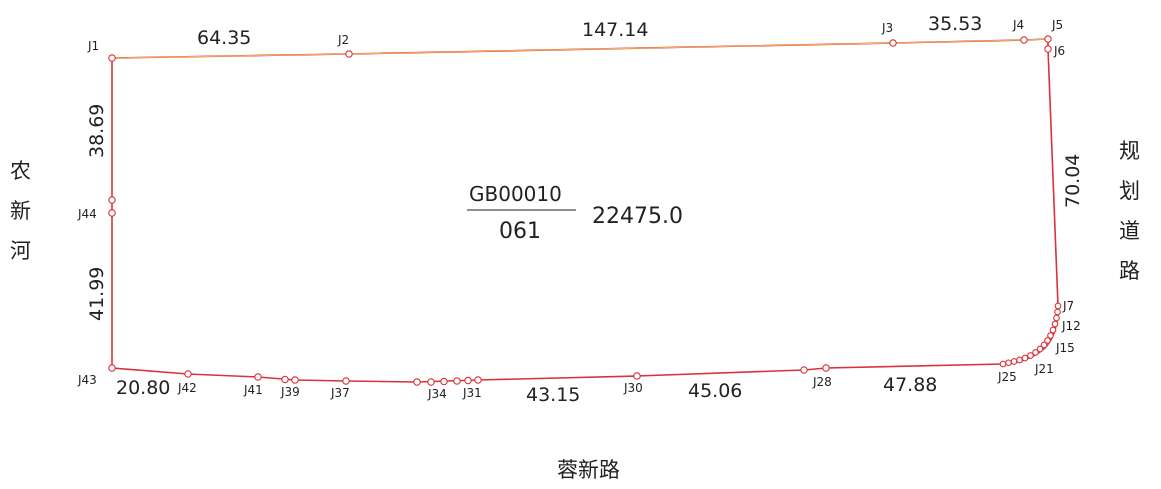 The image size is (1161, 489). I want to click on label-J39: J39, so click(290, 392).